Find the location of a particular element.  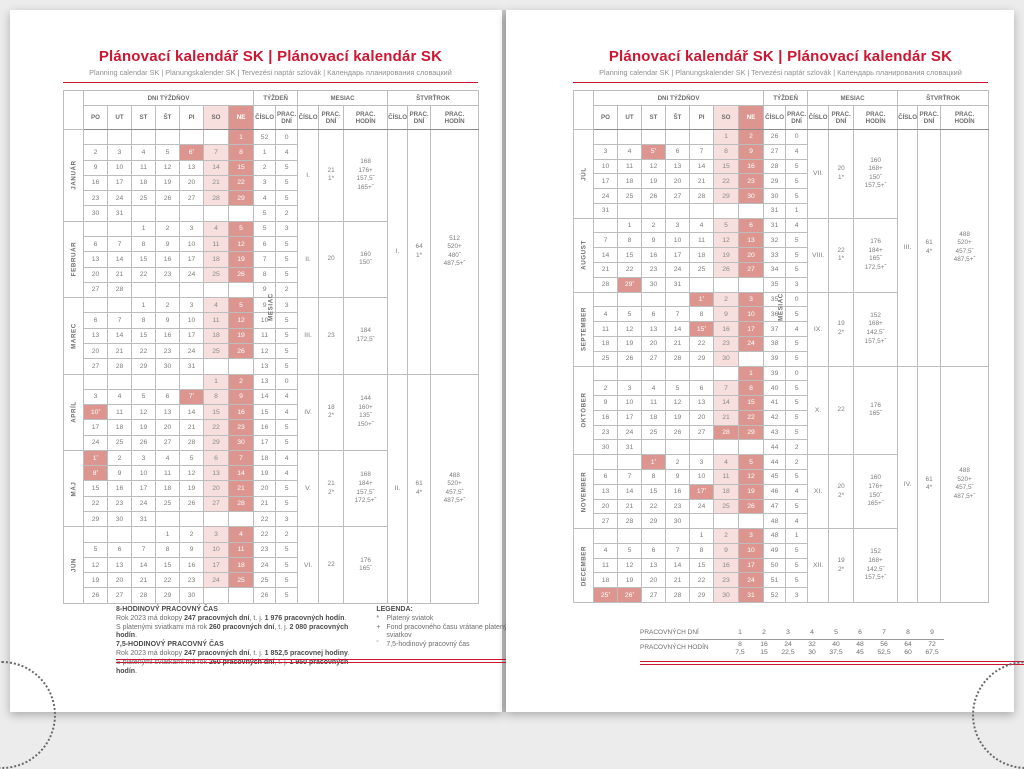

month-workdays-cell: 21 2* is located at coordinates (331, 488).